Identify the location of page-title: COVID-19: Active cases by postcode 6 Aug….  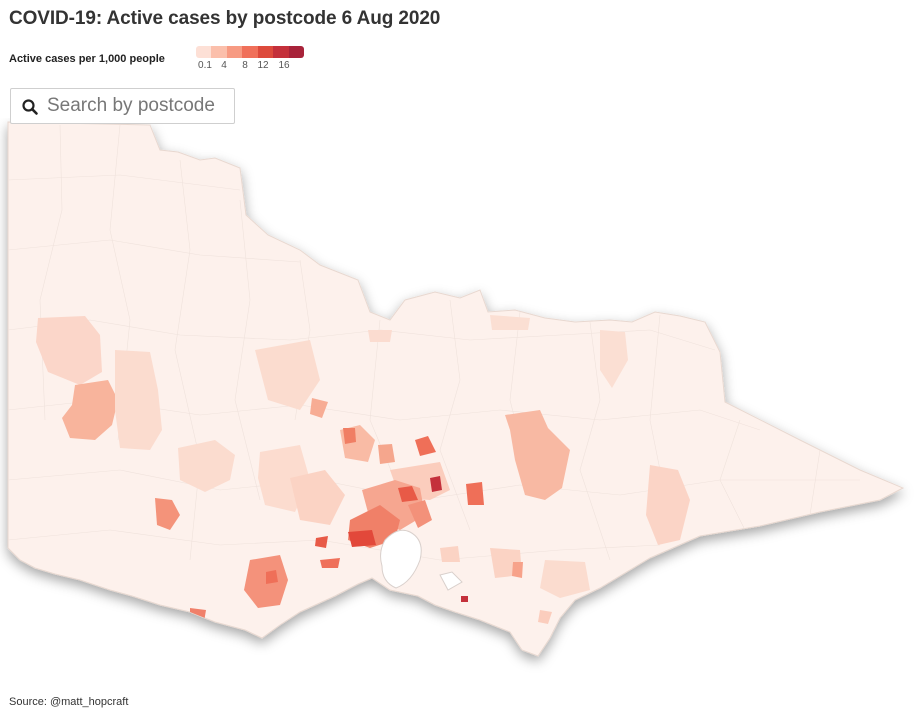
(225, 18).